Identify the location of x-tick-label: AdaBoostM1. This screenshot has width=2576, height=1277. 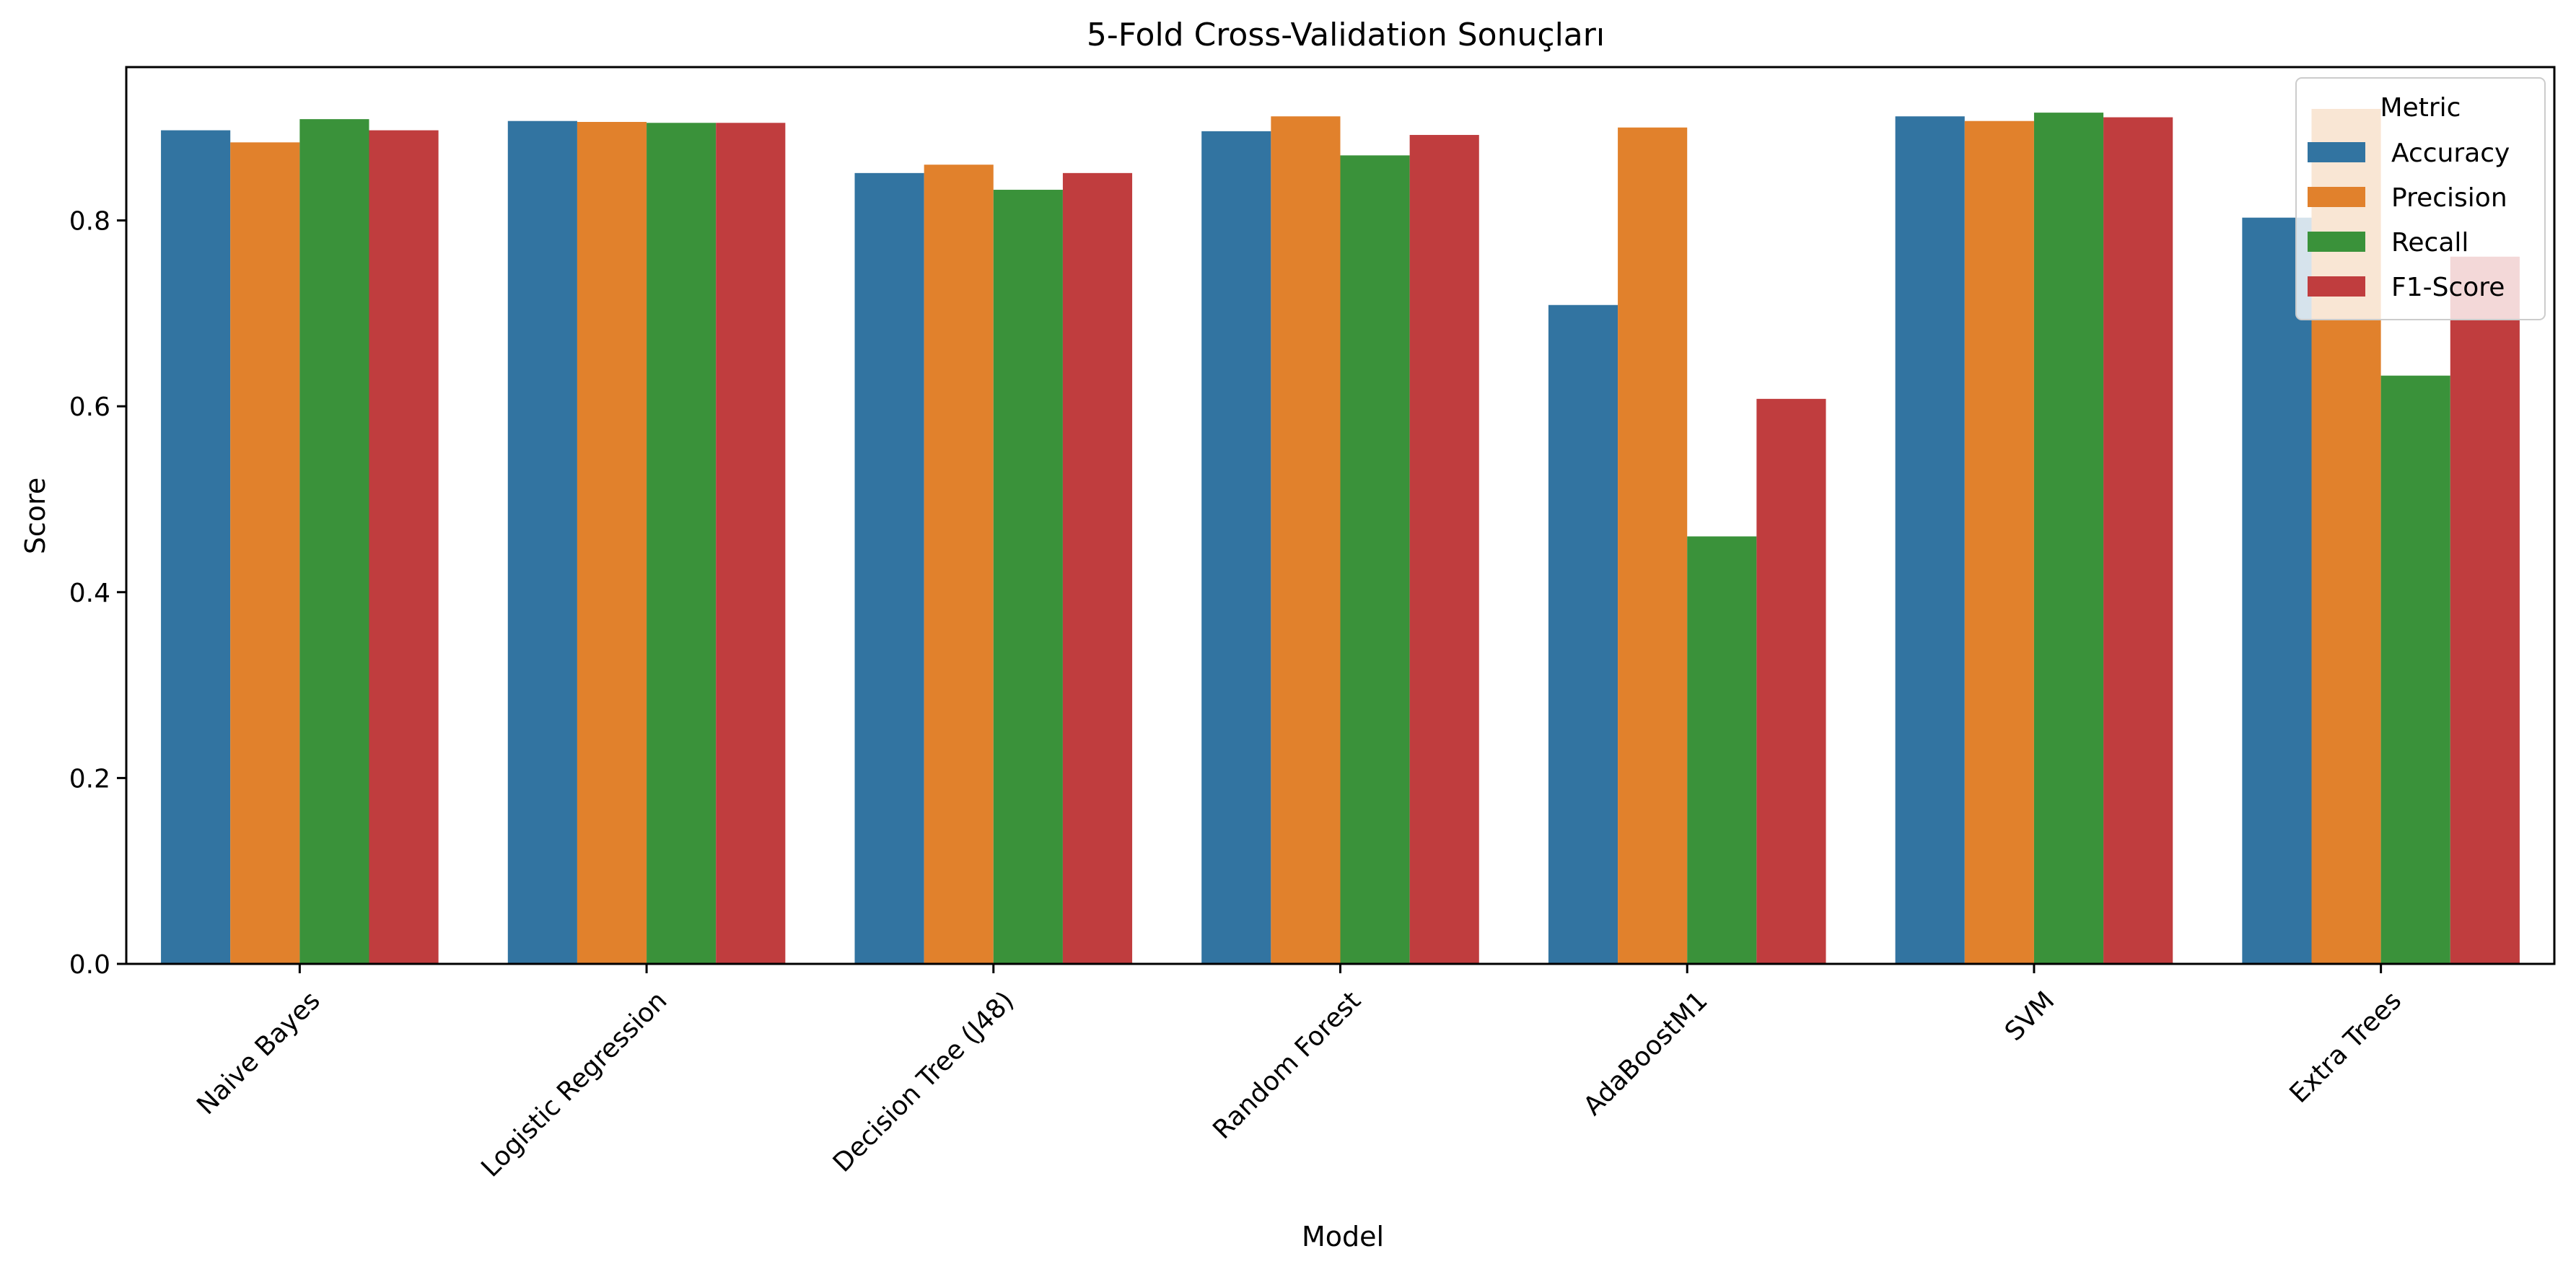
(1646, 1053).